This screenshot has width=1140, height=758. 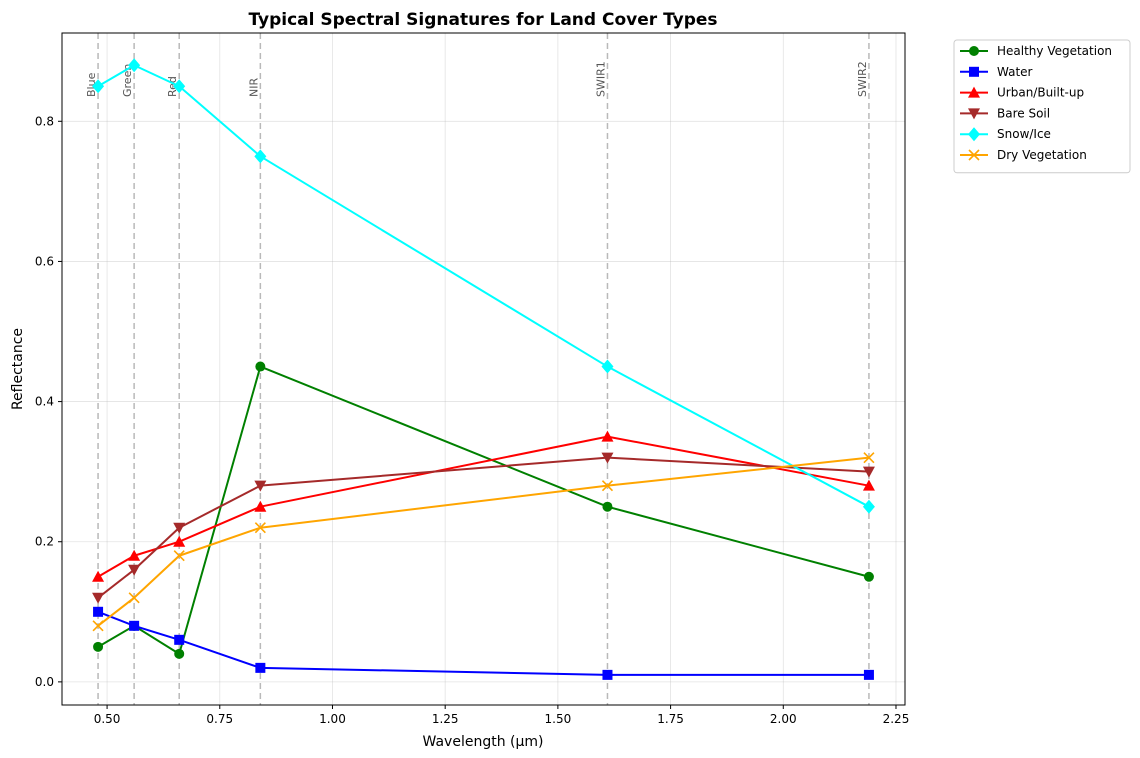 I want to click on y-axis: 0.0 0.2 0.4 0.6 0.8, so click(x=48, y=401).